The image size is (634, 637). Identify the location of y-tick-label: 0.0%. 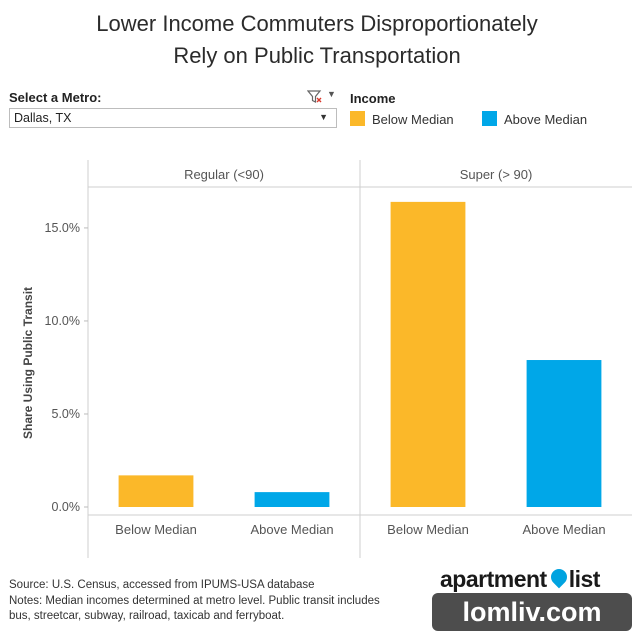
(66, 507).